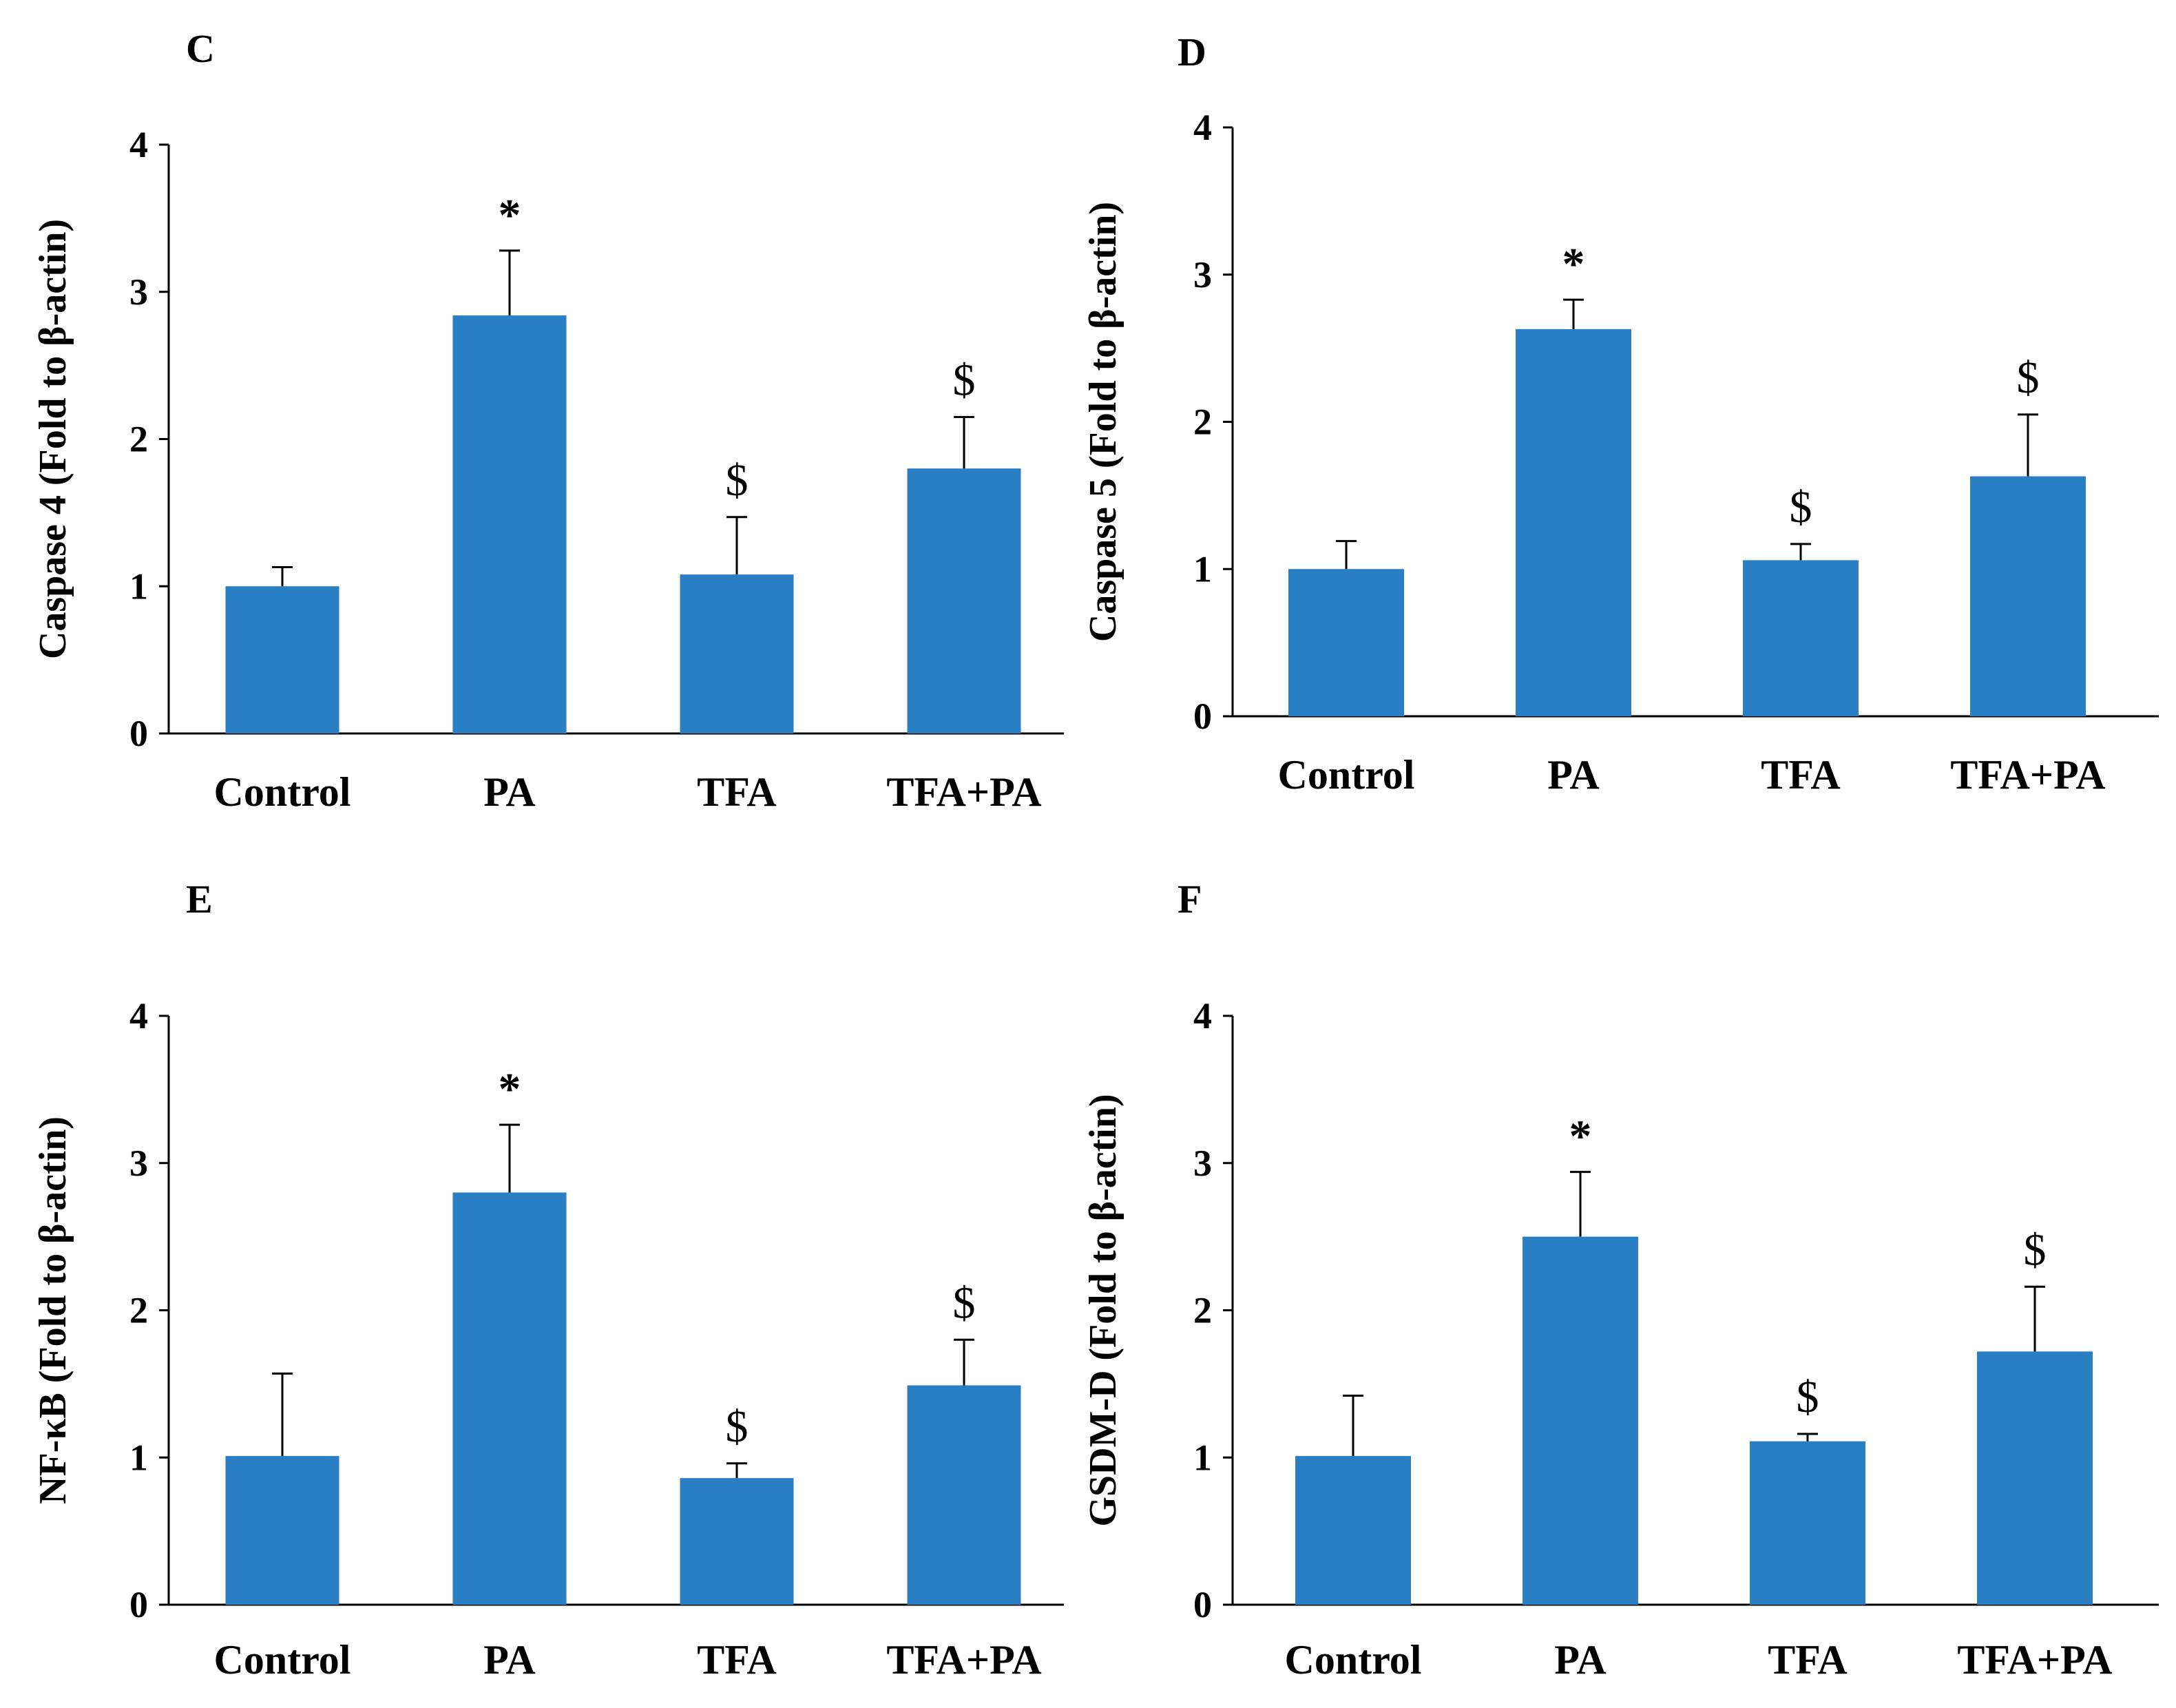  Describe the element at coordinates (53, 1310) in the screenshot. I see `y-axis-label: NF-κB (Fold to β-actin)` at that location.